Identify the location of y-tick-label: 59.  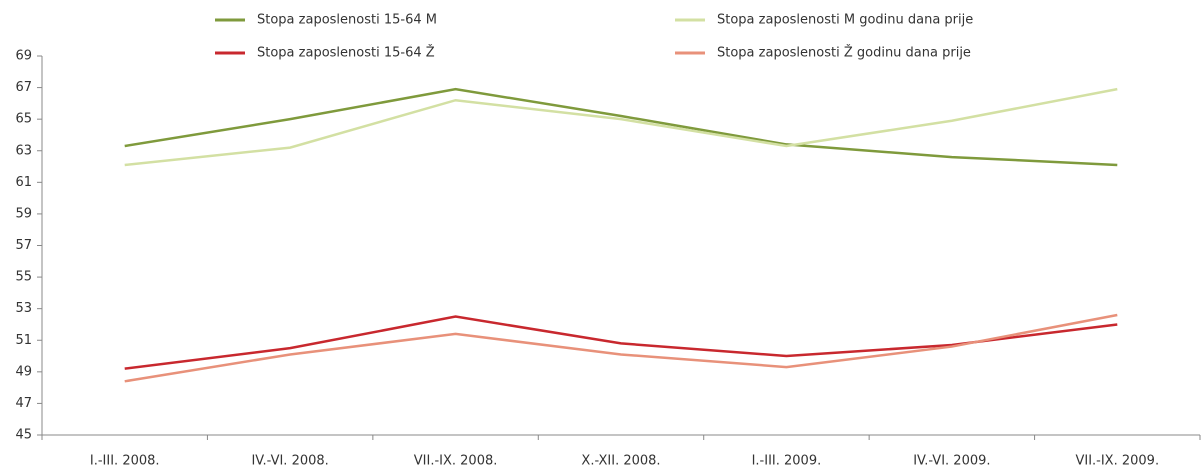
(23, 213).